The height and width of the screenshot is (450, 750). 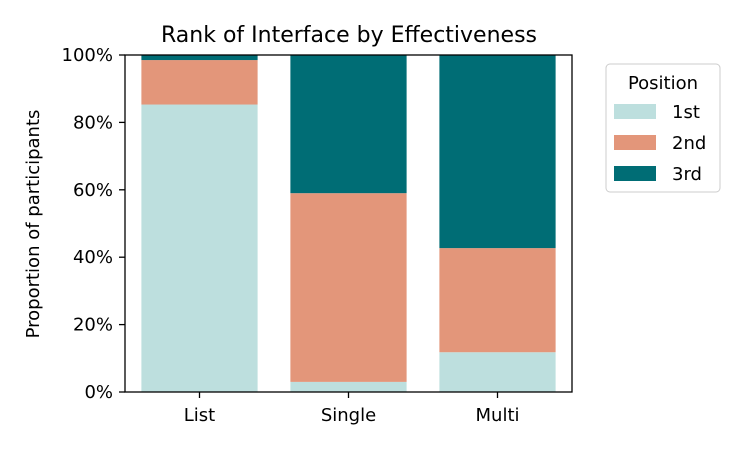 I want to click on bar-single-3rd, so click(x=348, y=124).